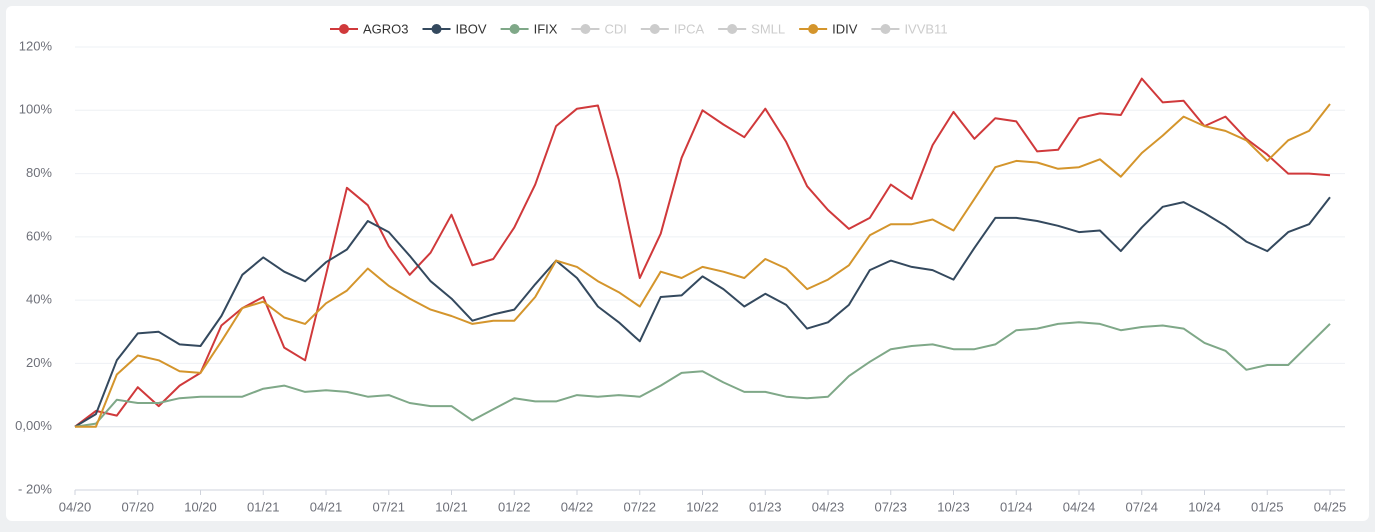  I want to click on y-tick-label: 120%, so click(36, 45).